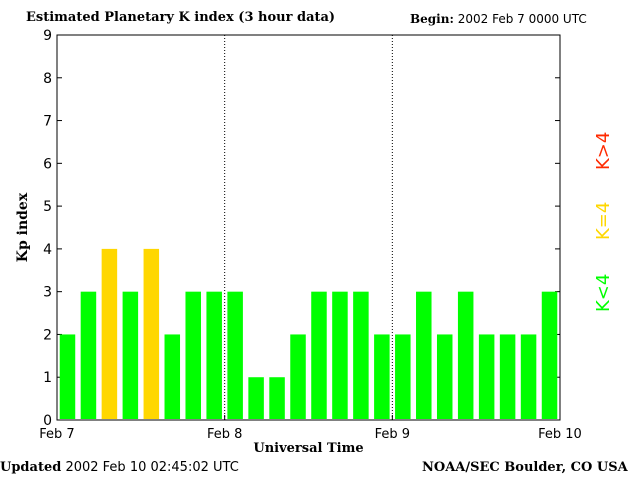  Describe the element at coordinates (308, 448) in the screenshot. I see `x-axis-label: Universal Time` at that location.